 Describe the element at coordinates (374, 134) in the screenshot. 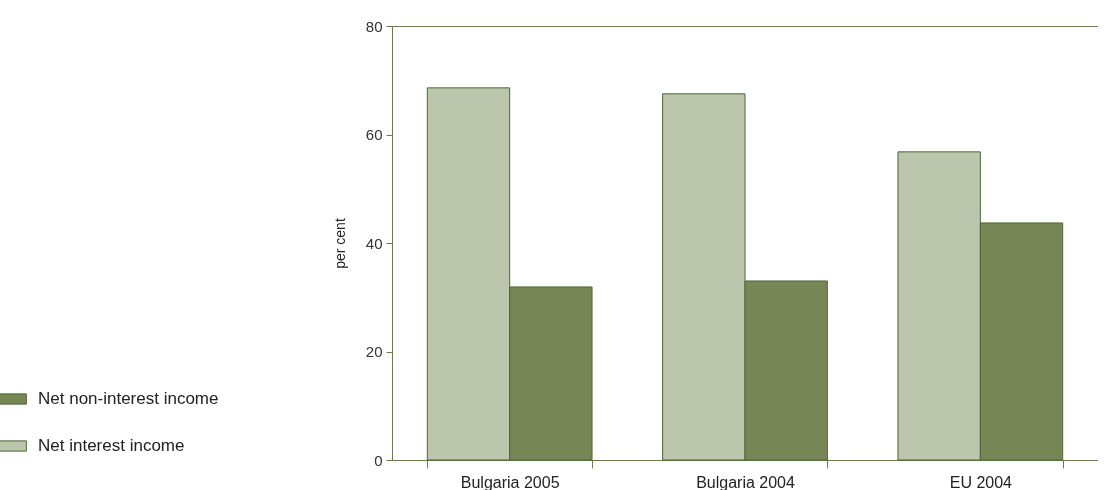

I see `y-tick-label: 60` at that location.